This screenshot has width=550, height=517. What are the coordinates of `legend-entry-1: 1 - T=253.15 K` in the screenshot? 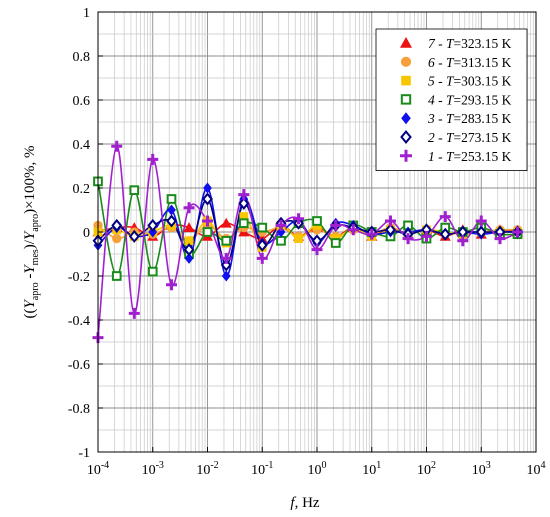 It's located at (456, 156).